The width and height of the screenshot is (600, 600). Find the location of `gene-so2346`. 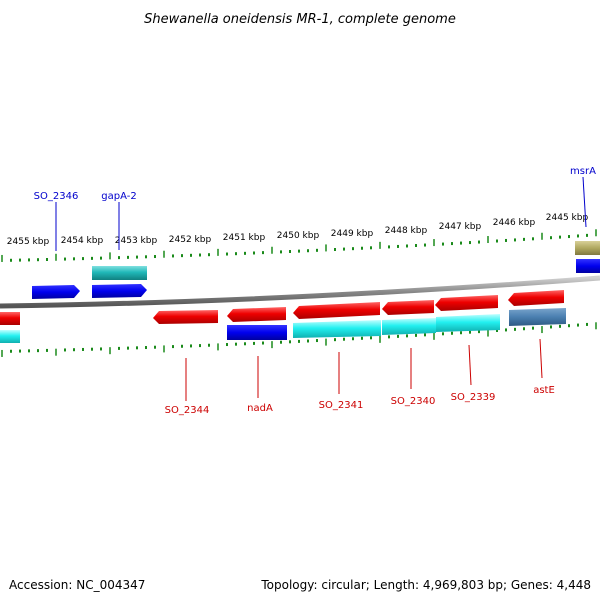

gene-so2346 is located at coordinates (56, 292).